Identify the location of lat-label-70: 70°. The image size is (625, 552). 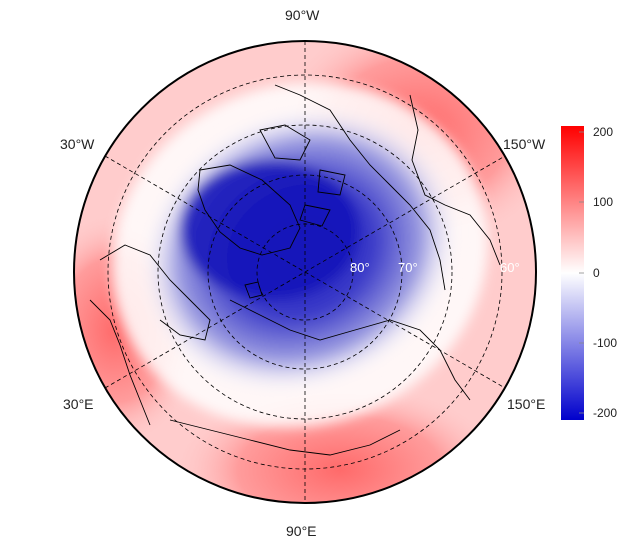
(408, 267).